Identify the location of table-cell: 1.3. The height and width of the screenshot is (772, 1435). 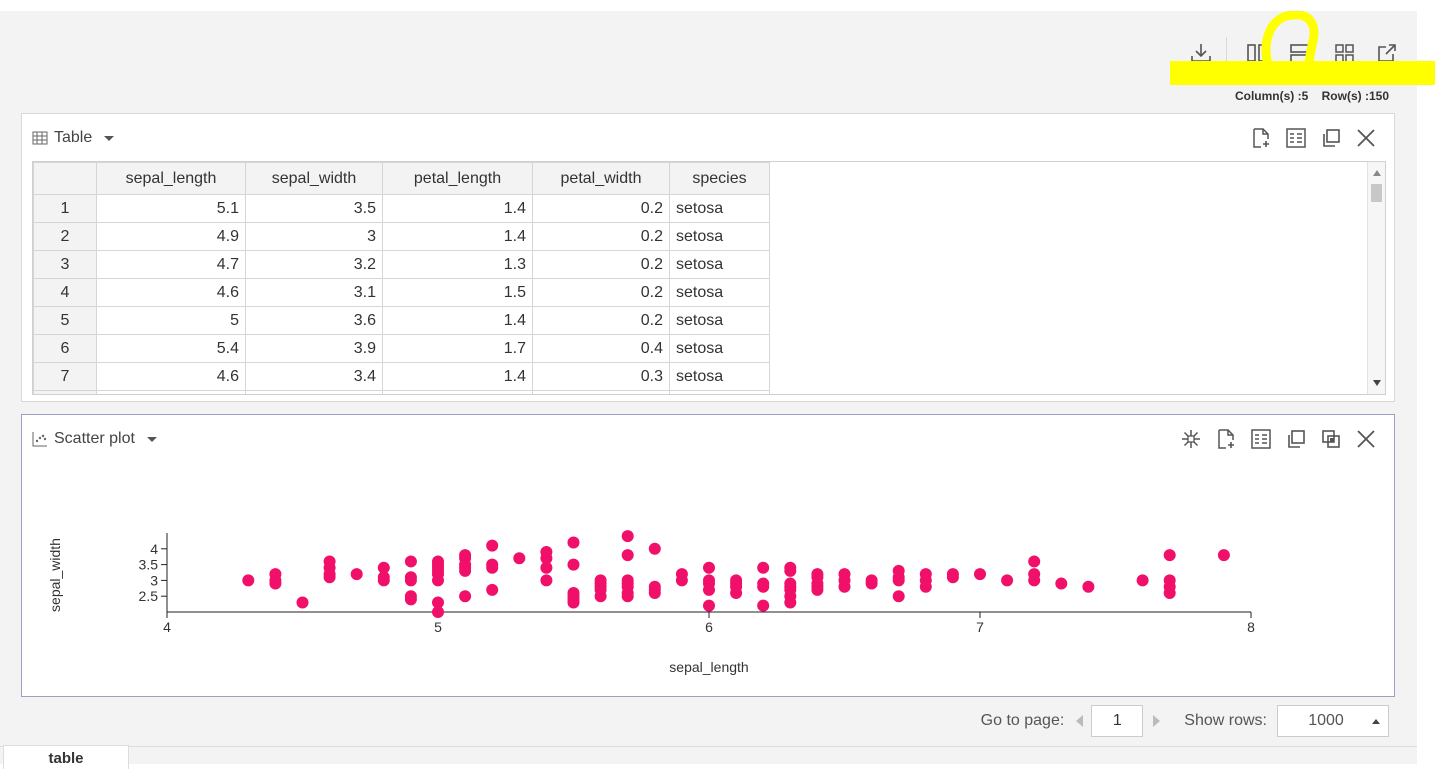
(457, 264).